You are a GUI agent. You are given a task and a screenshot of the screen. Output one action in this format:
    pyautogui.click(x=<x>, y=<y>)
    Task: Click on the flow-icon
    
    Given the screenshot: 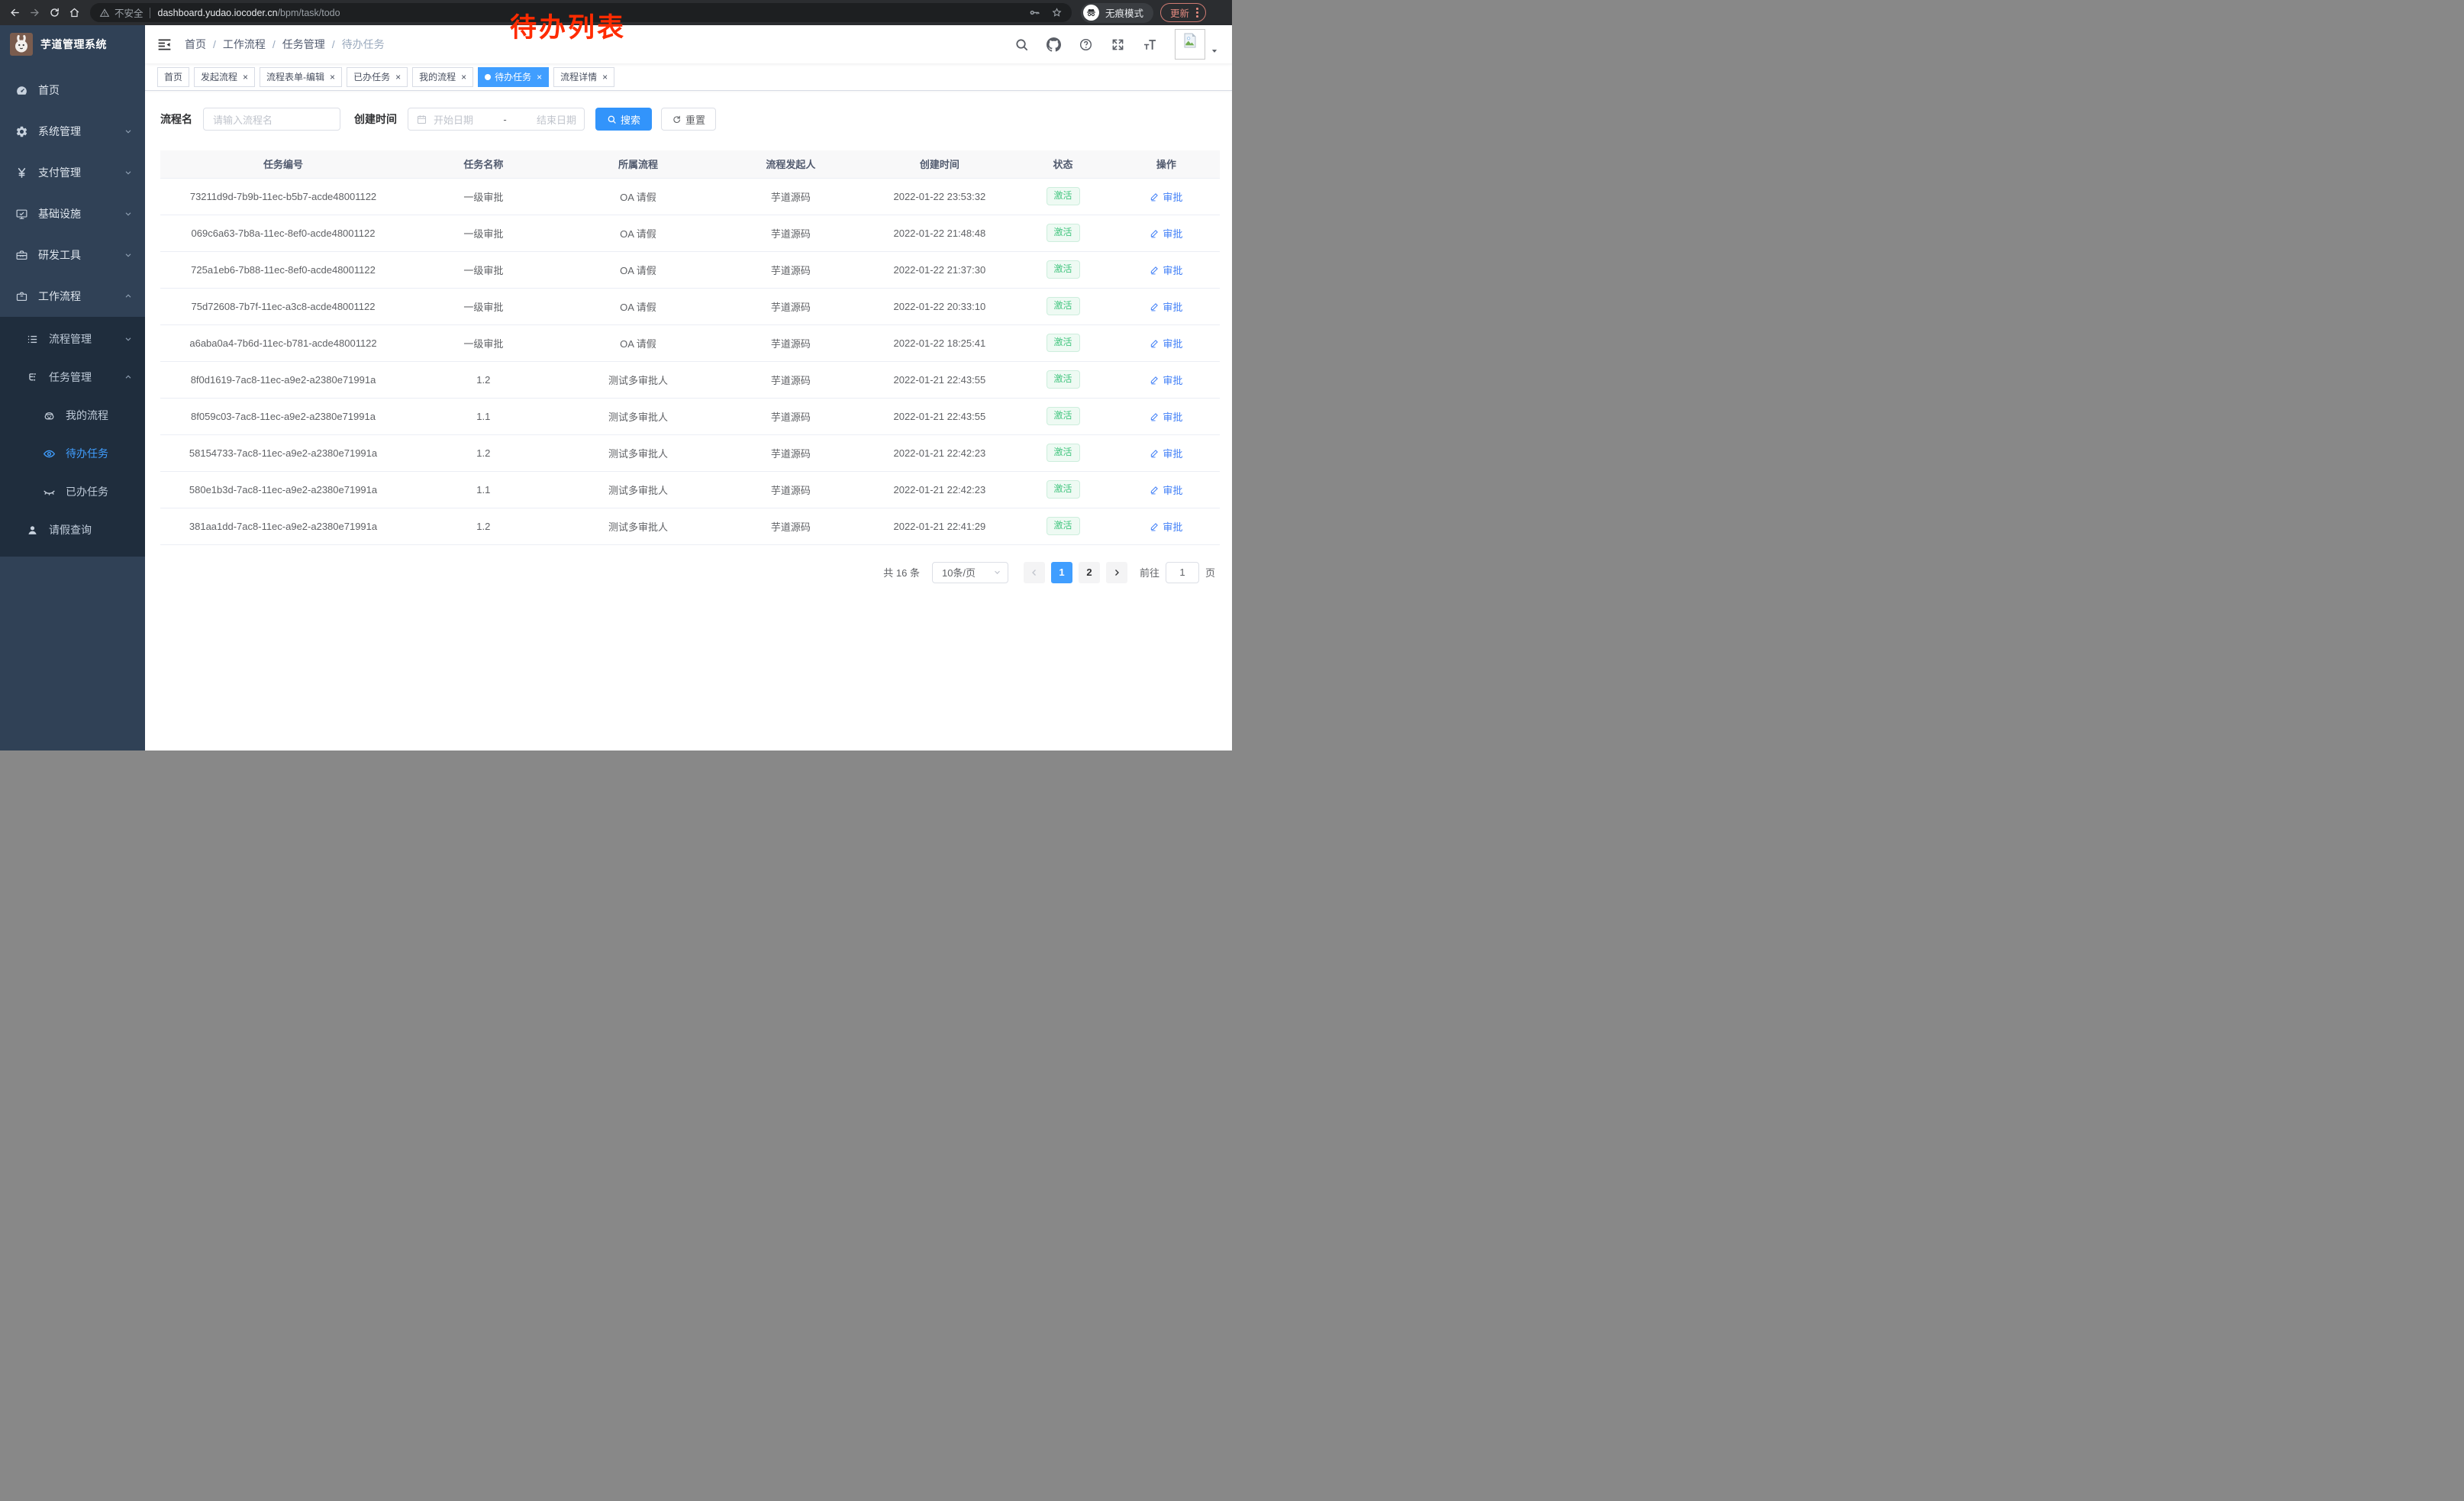 What is the action you would take?
    pyautogui.click(x=32, y=377)
    